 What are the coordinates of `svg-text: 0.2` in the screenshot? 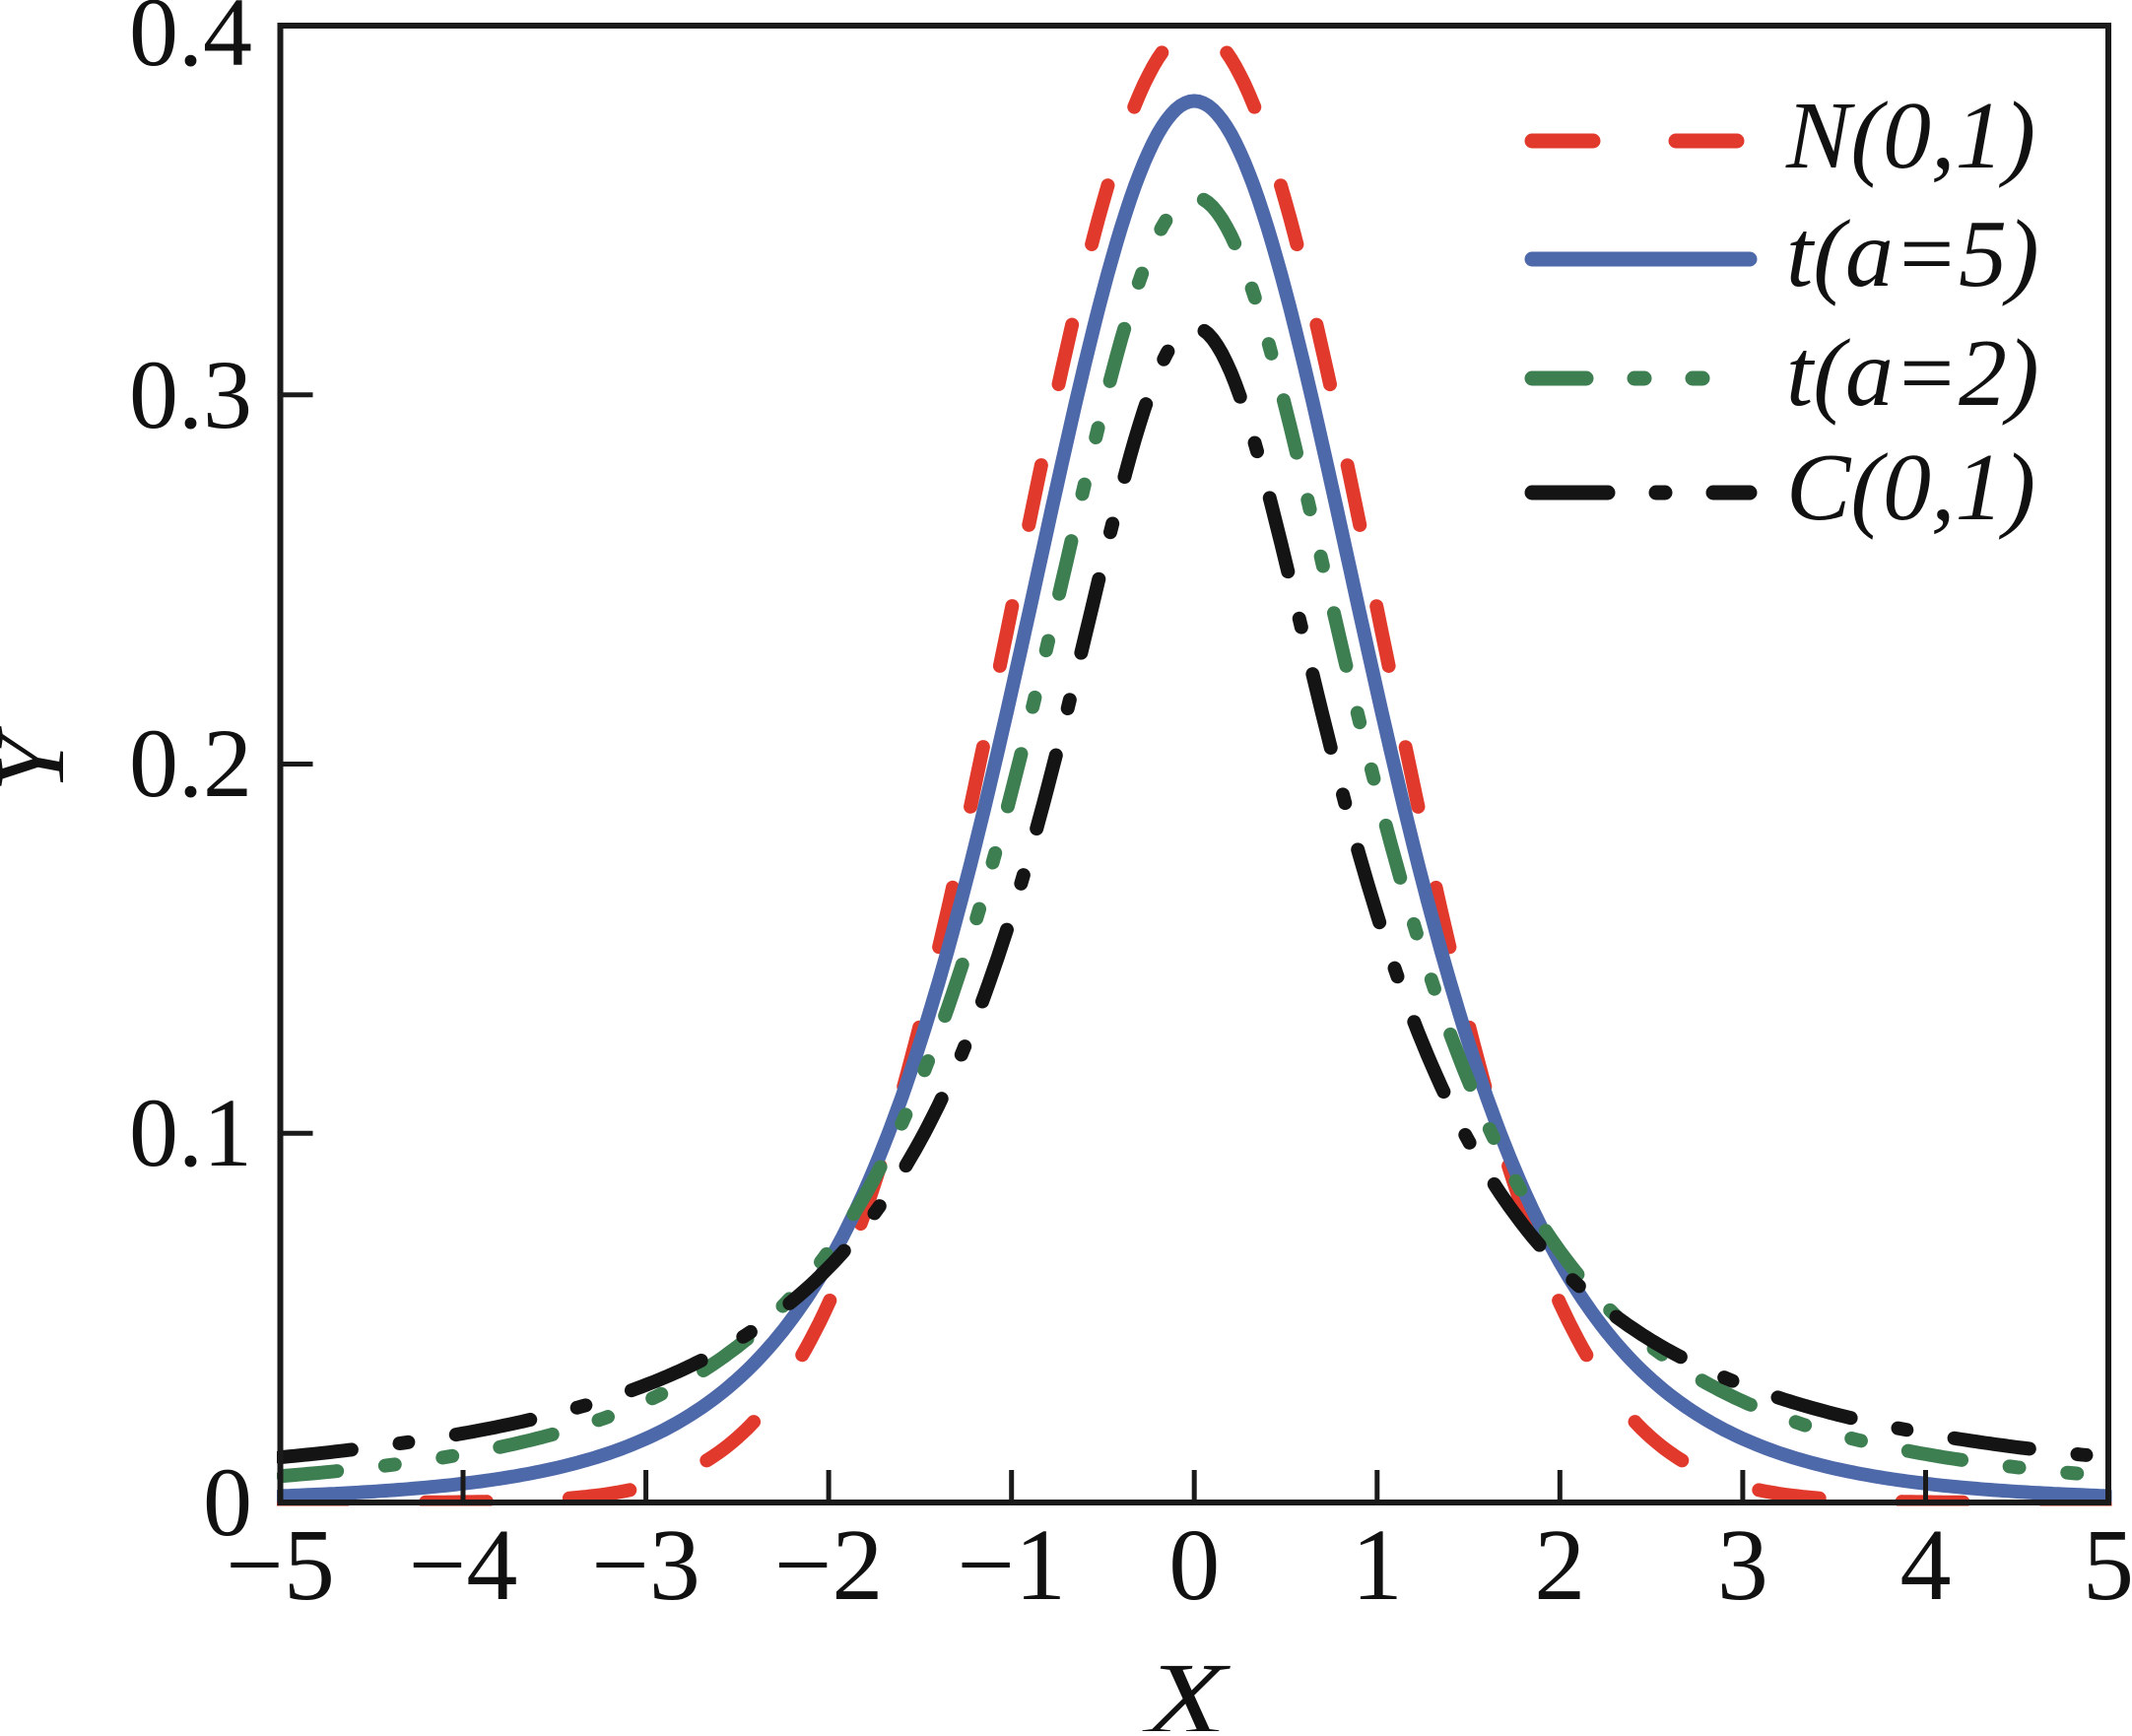 It's located at (190, 763).